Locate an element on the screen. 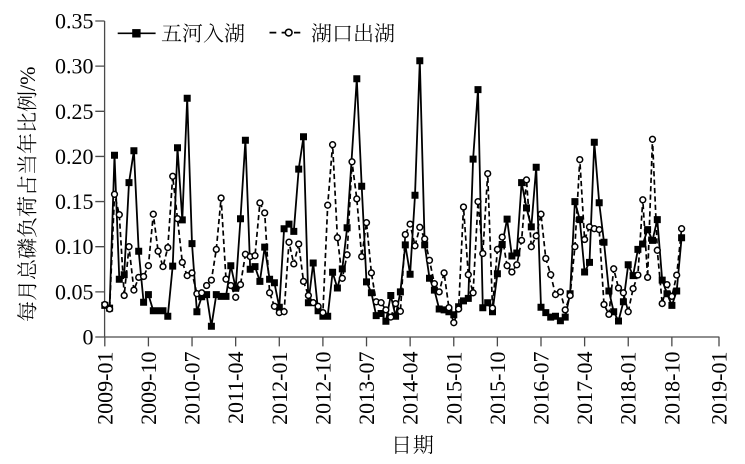  svg-text: 2017-04 is located at coordinates (584, 388).